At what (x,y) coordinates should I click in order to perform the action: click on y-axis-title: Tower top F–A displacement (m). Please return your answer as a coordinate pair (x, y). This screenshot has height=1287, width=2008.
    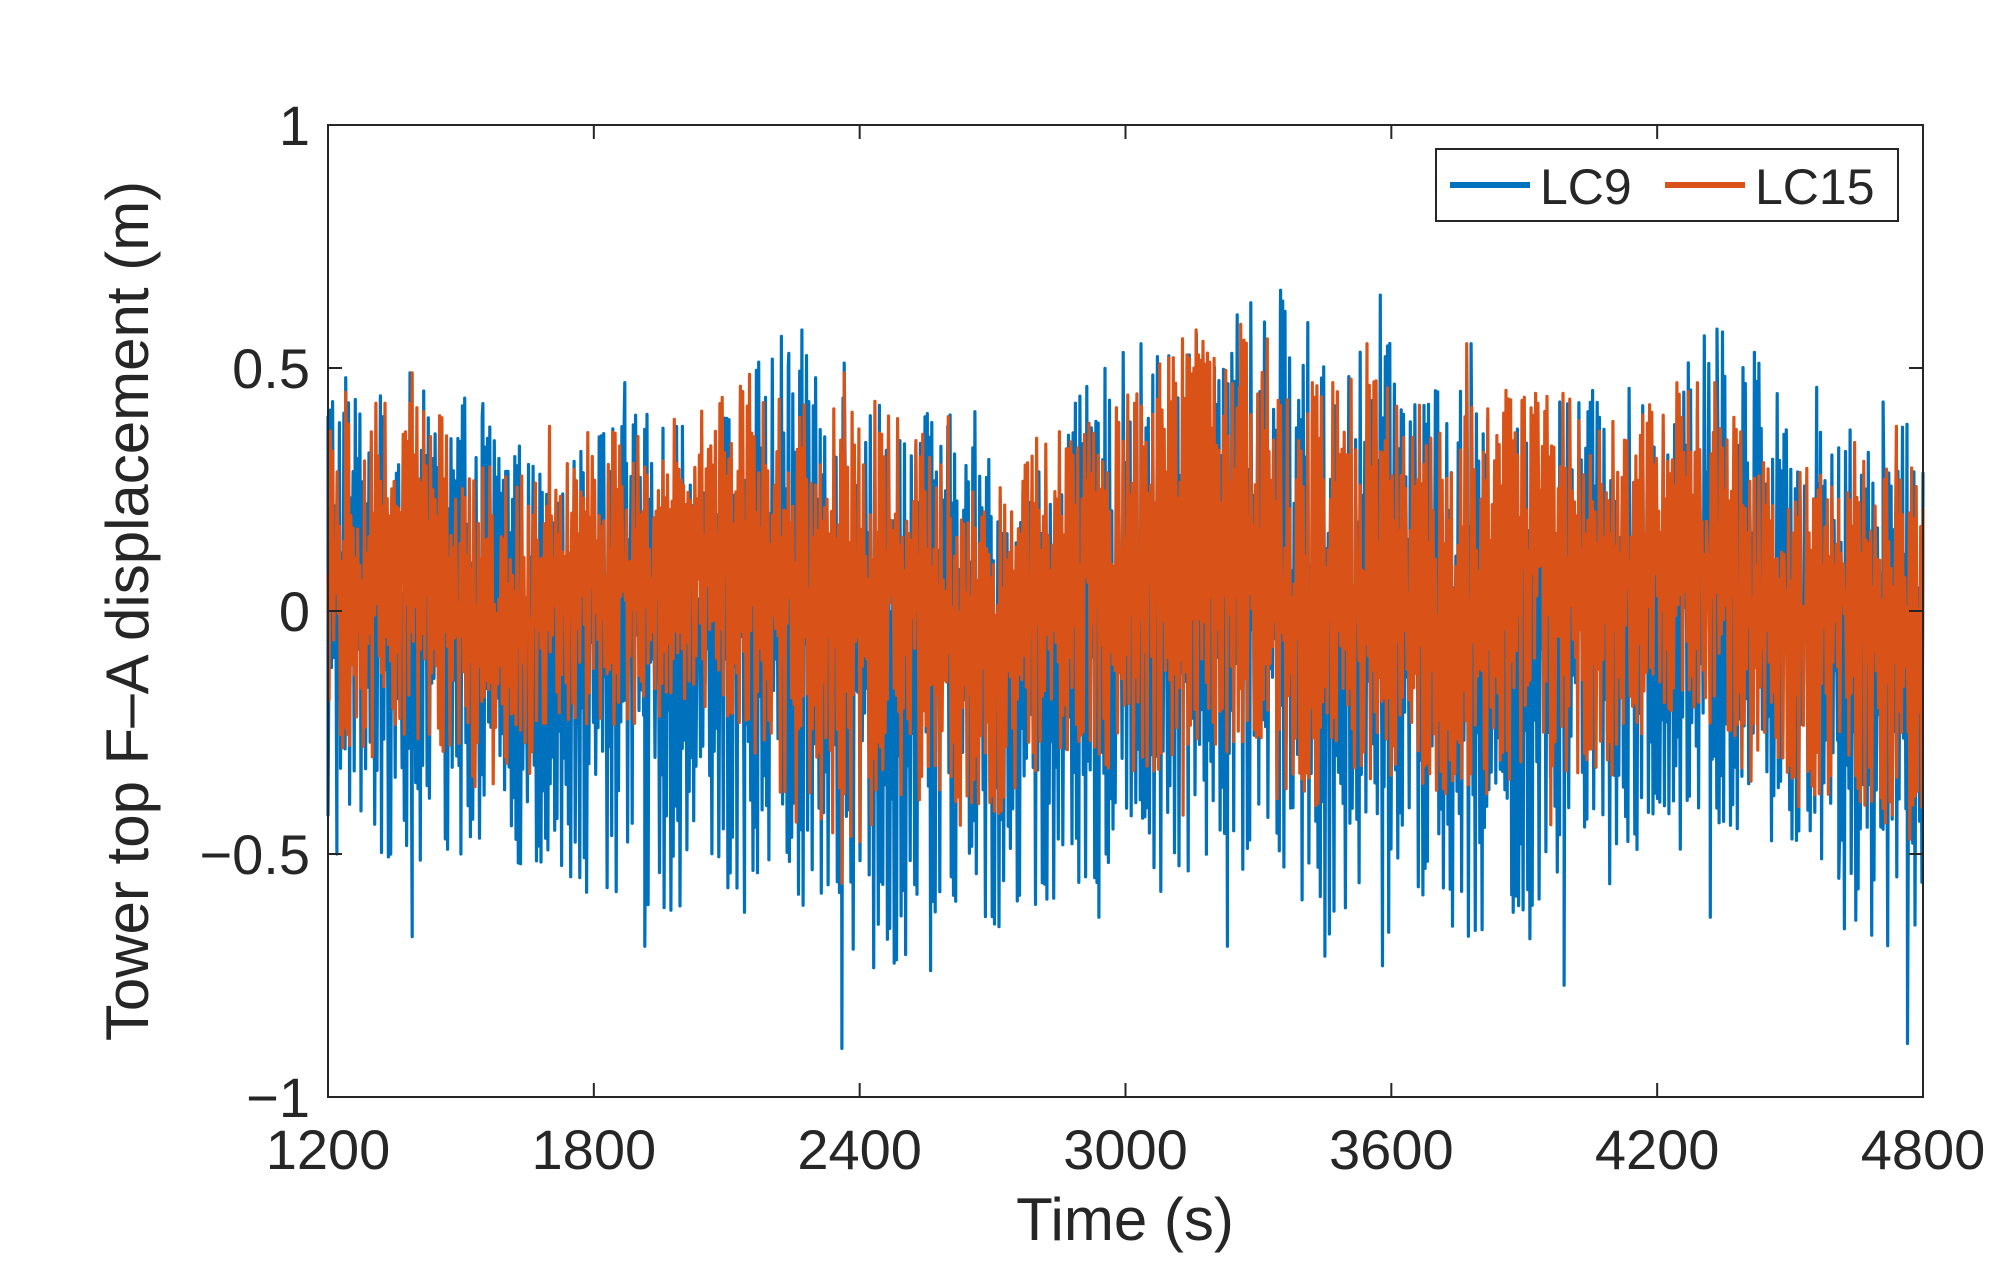
    Looking at the image, I should click on (127, 611).